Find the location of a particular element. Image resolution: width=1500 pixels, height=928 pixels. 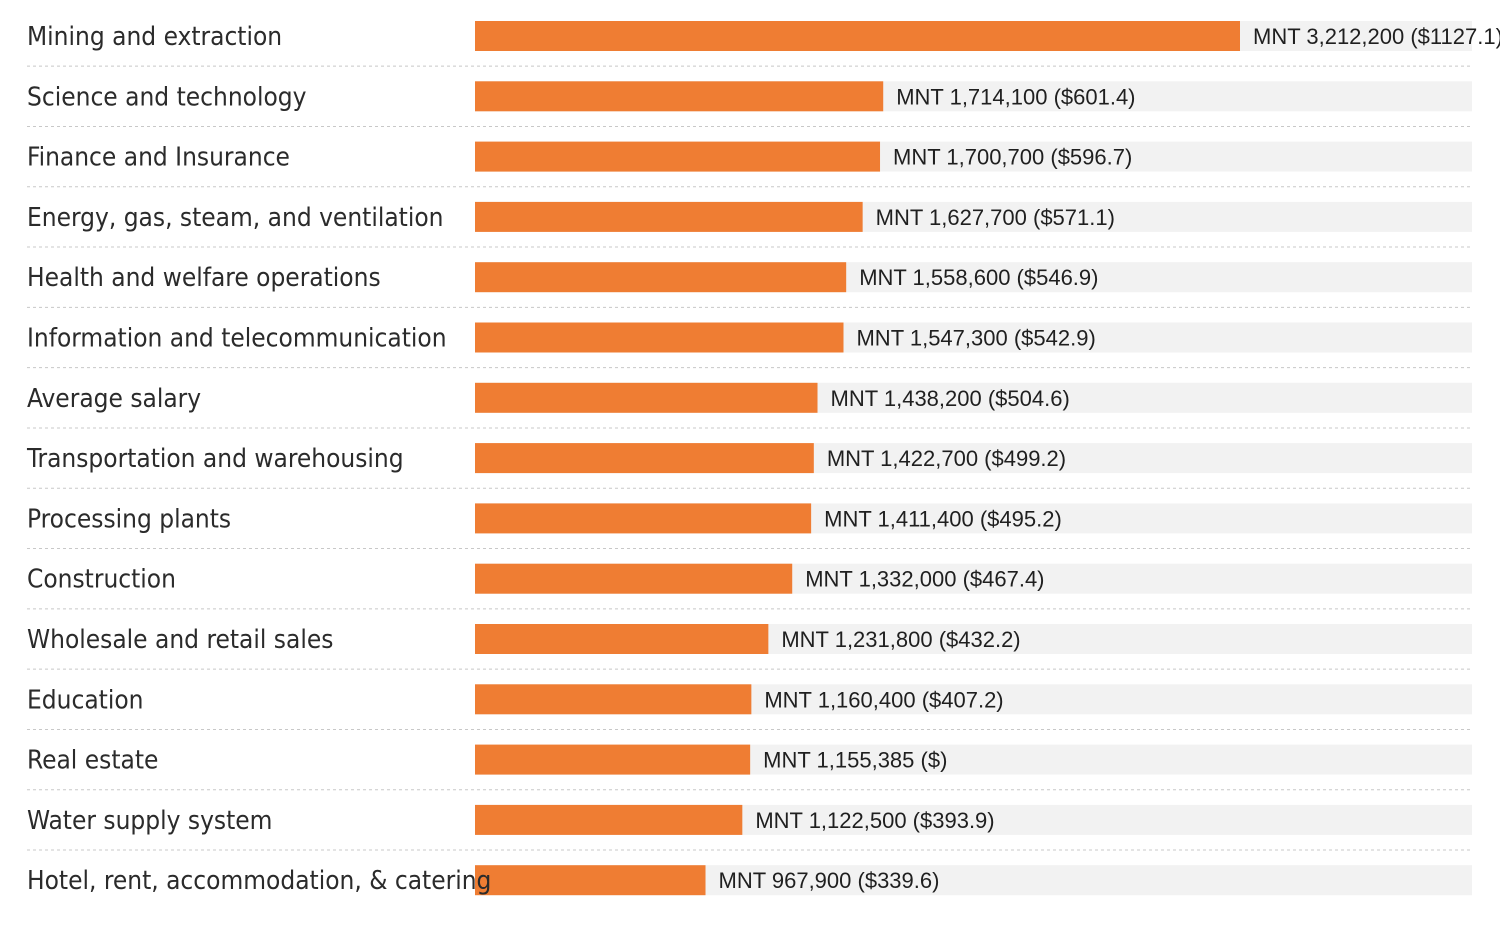

category-label: Education is located at coordinates (85, 700).